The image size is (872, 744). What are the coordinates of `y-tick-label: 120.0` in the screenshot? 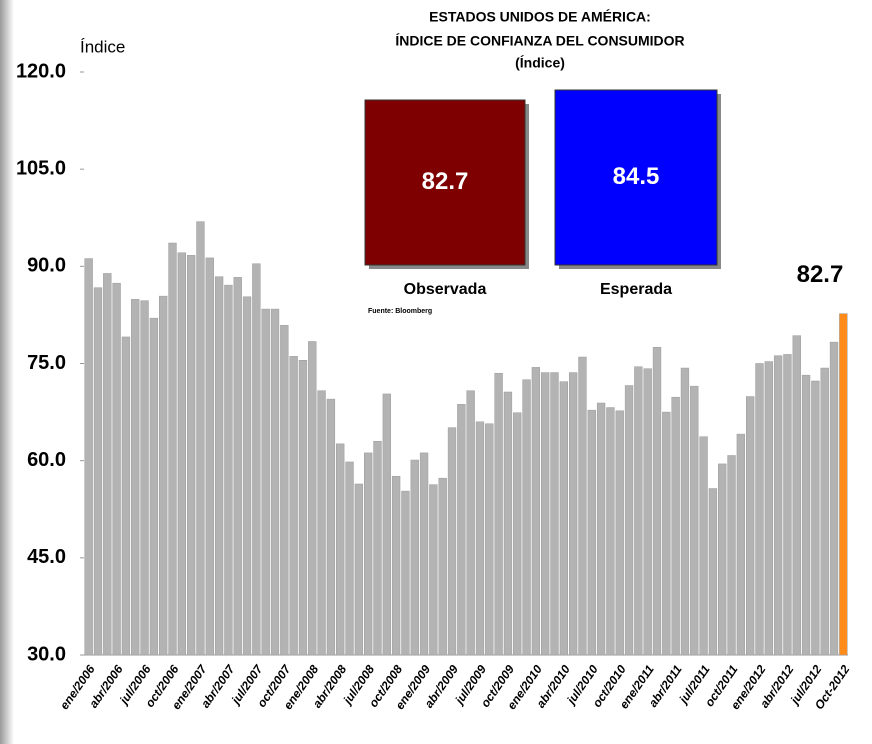 It's located at (41, 71).